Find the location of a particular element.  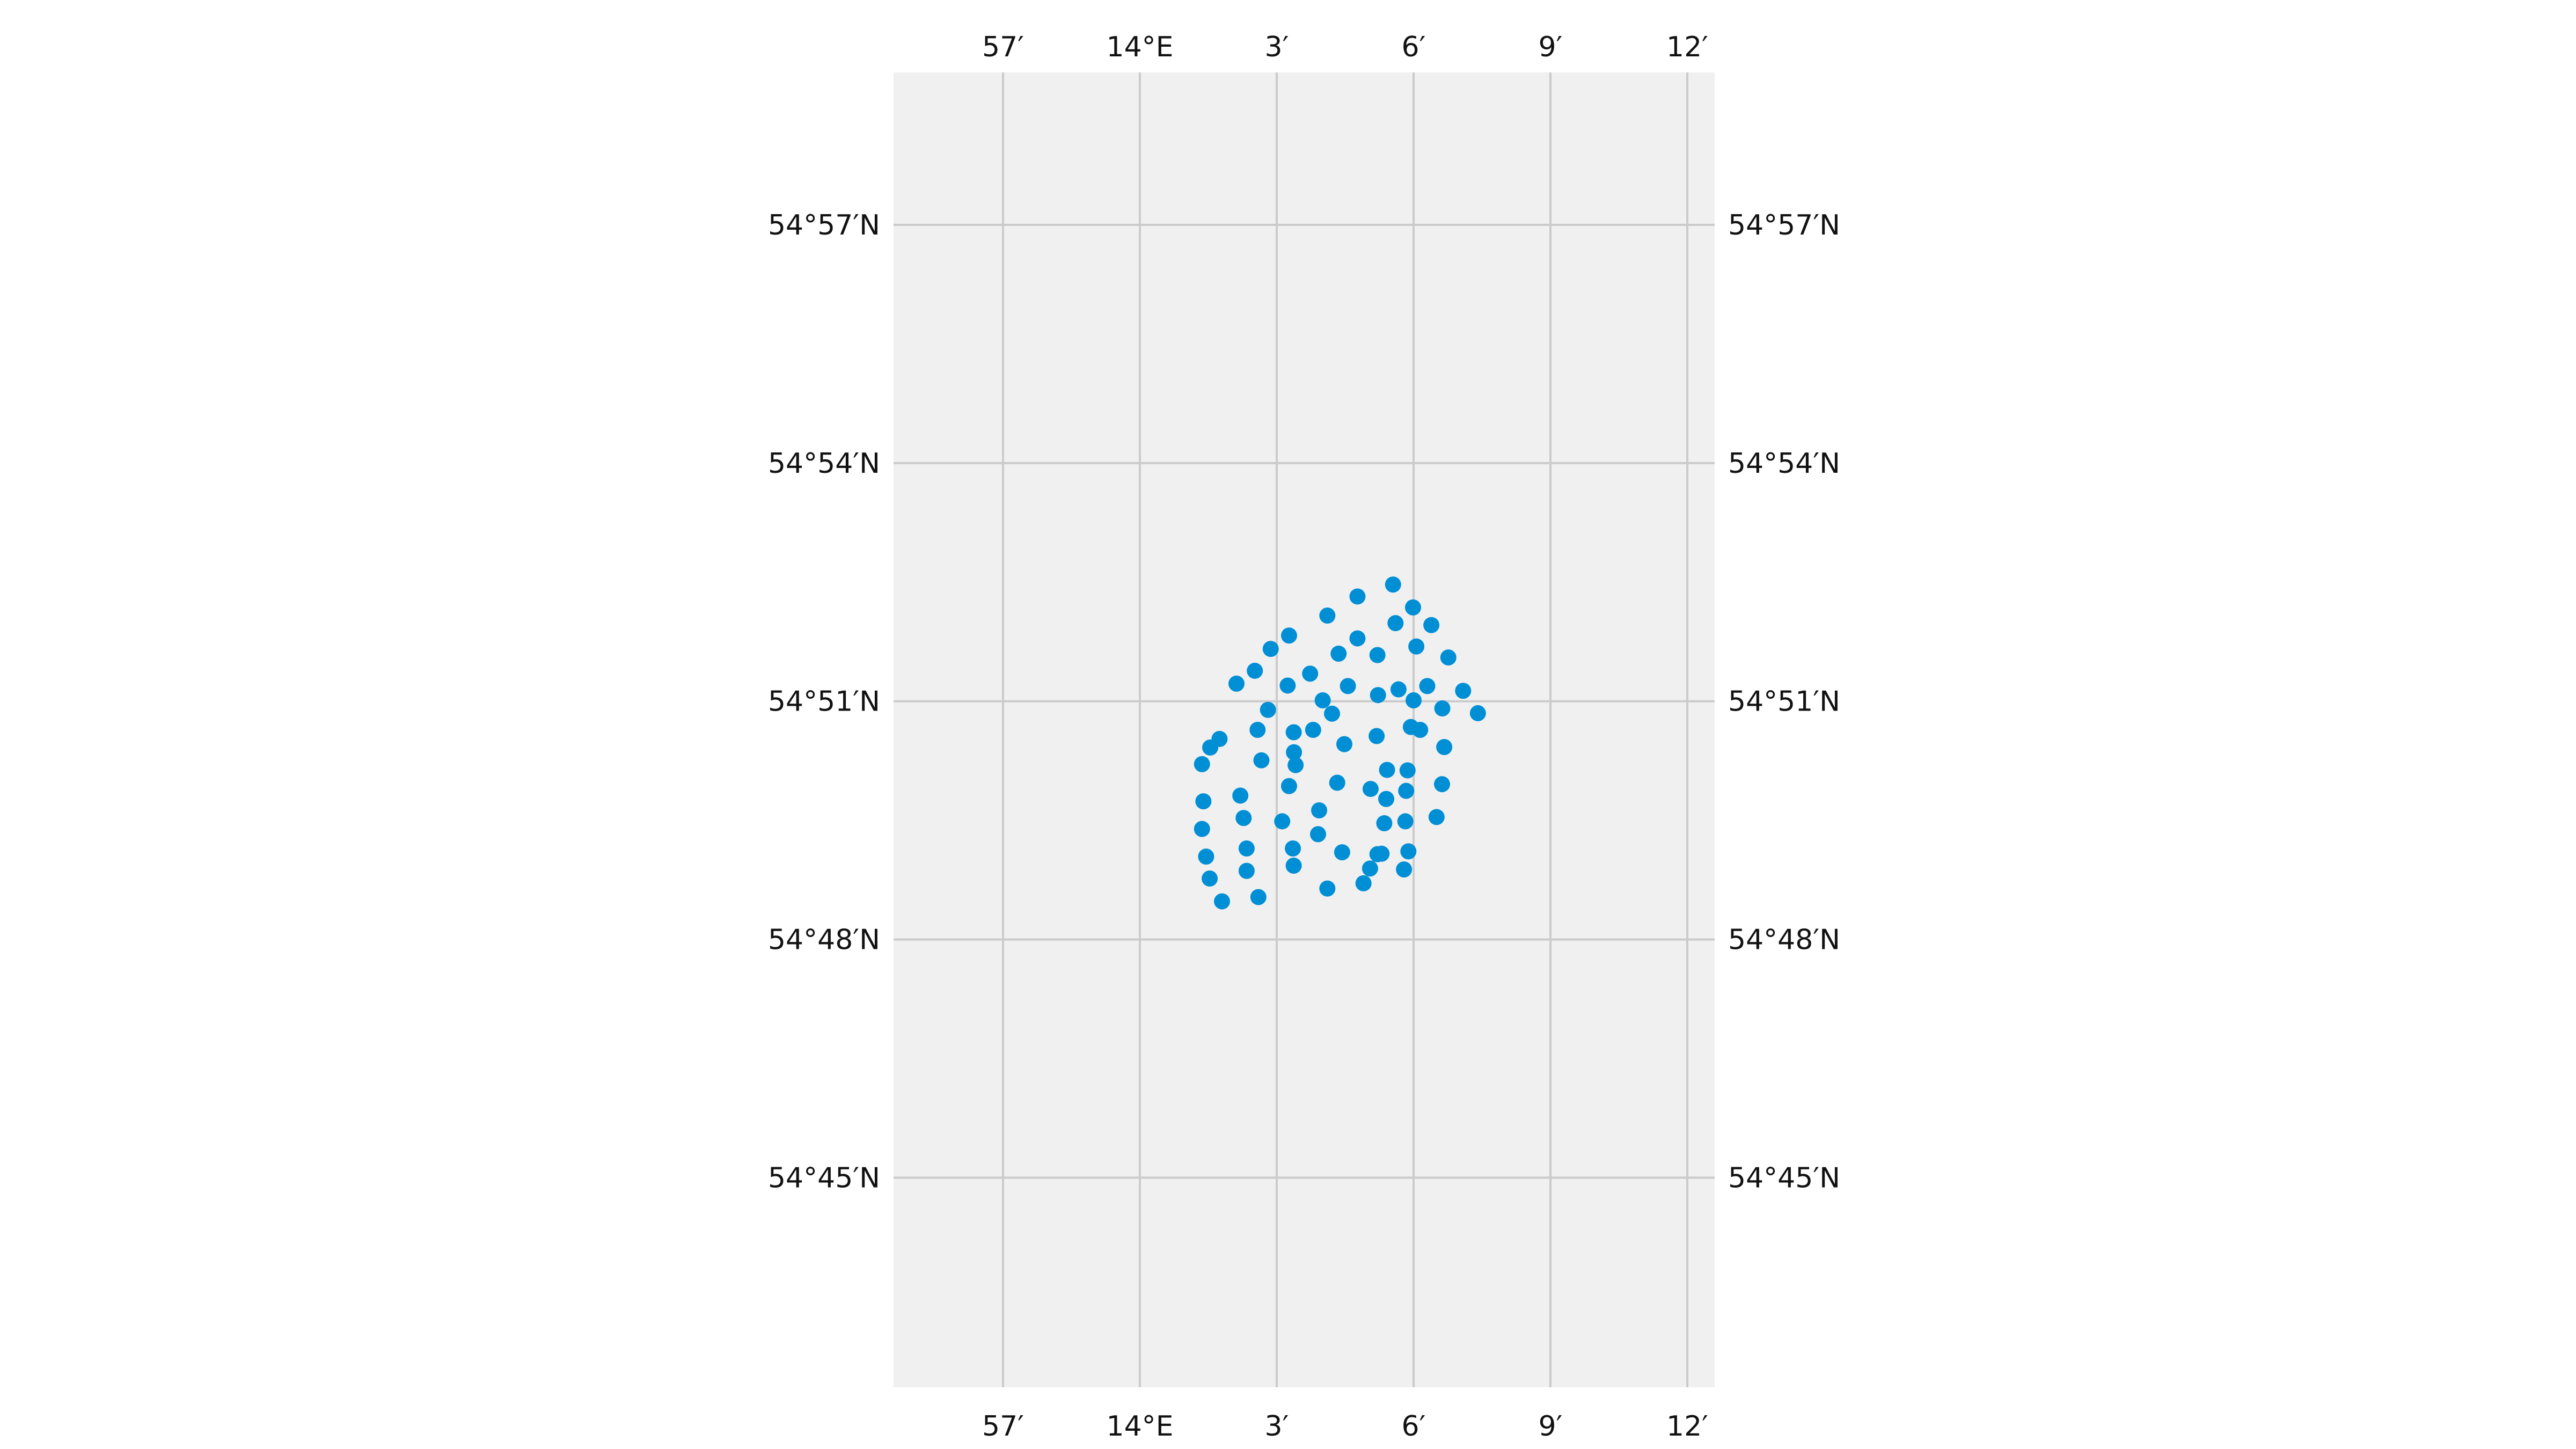

lat-tick-label-right: 54°51′N is located at coordinates (1784, 702).